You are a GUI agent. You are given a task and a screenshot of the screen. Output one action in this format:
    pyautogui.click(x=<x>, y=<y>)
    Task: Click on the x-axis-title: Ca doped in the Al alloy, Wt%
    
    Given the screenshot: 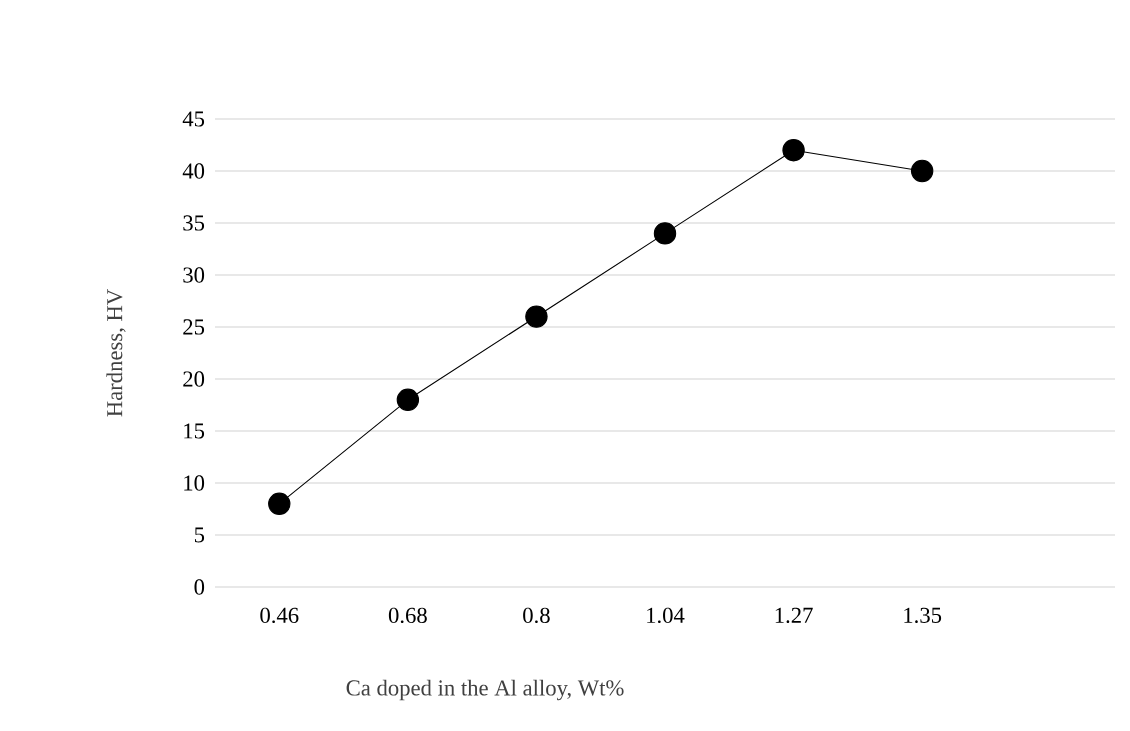 What is the action you would take?
    pyautogui.click(x=485, y=690)
    